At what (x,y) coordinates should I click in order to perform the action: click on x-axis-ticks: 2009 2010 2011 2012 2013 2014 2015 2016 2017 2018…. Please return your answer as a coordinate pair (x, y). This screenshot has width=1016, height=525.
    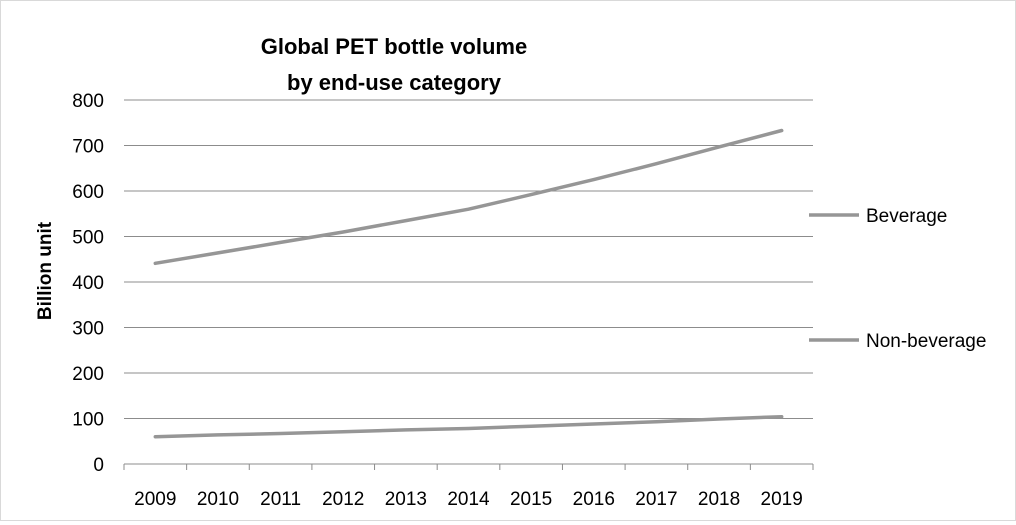
    Looking at the image, I should click on (468, 499).